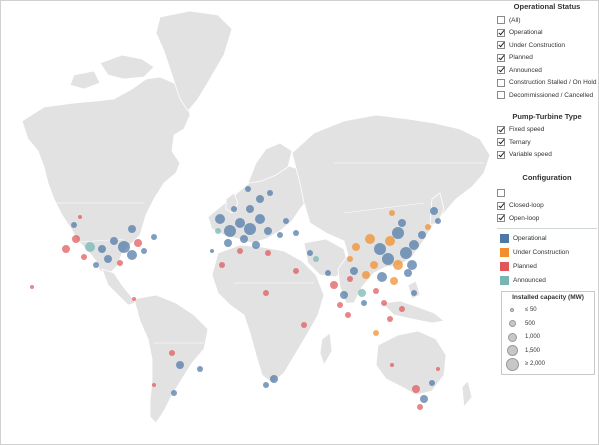 This screenshot has width=599, height=445. What do you see at coordinates (547, 239) in the screenshot?
I see `color-legend-operational: Operational` at bounding box center [547, 239].